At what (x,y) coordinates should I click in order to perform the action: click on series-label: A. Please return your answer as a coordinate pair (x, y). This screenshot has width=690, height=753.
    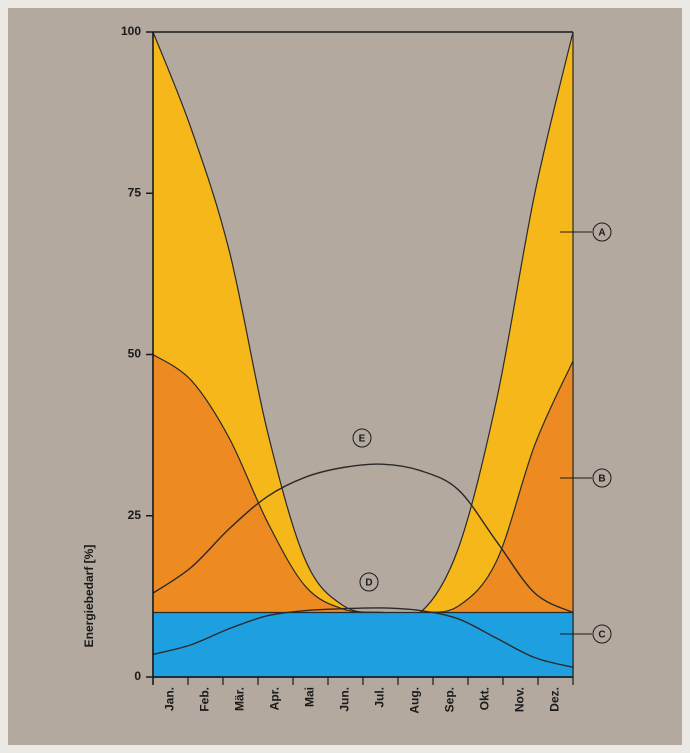
    Looking at the image, I should click on (601, 233).